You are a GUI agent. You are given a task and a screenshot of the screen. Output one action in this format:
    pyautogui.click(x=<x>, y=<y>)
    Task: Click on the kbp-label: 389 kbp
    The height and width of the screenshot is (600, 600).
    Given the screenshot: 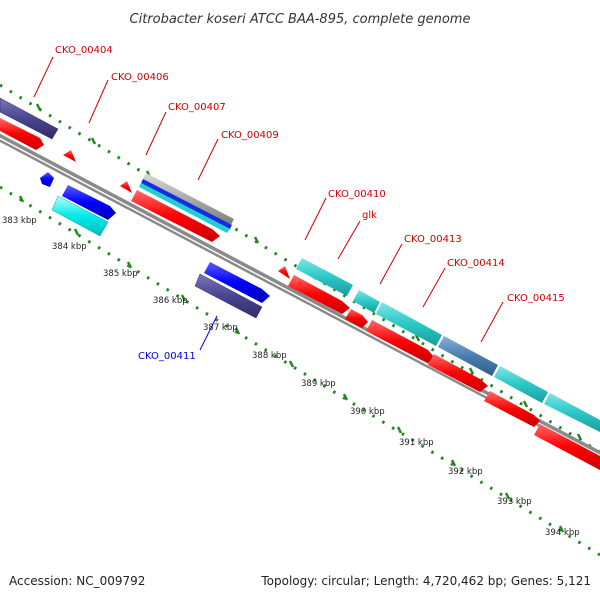 What is the action you would take?
    pyautogui.click(x=318, y=384)
    